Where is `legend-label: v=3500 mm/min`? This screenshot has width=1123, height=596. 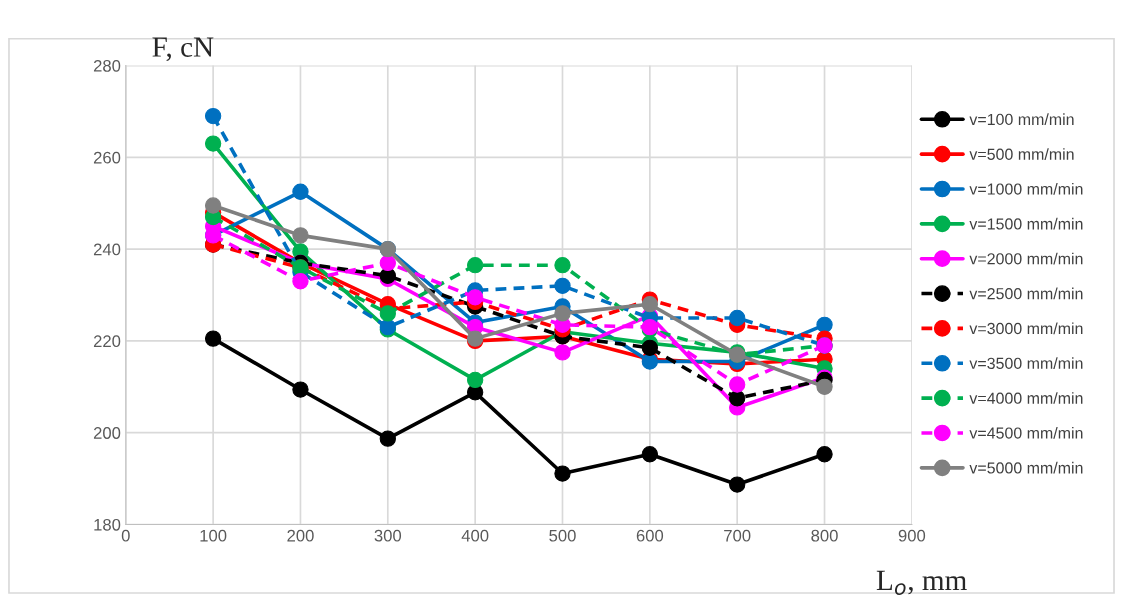
legend-label: v=3500 mm/min is located at coordinates (1026, 363).